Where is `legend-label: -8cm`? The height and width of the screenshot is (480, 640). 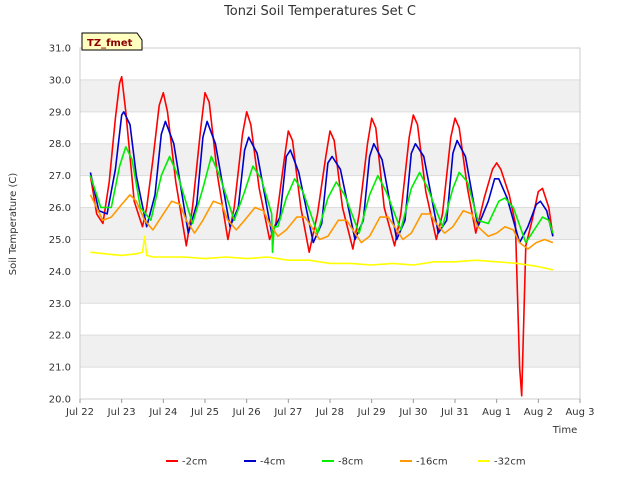 legend-label: -8cm is located at coordinates (350, 462).